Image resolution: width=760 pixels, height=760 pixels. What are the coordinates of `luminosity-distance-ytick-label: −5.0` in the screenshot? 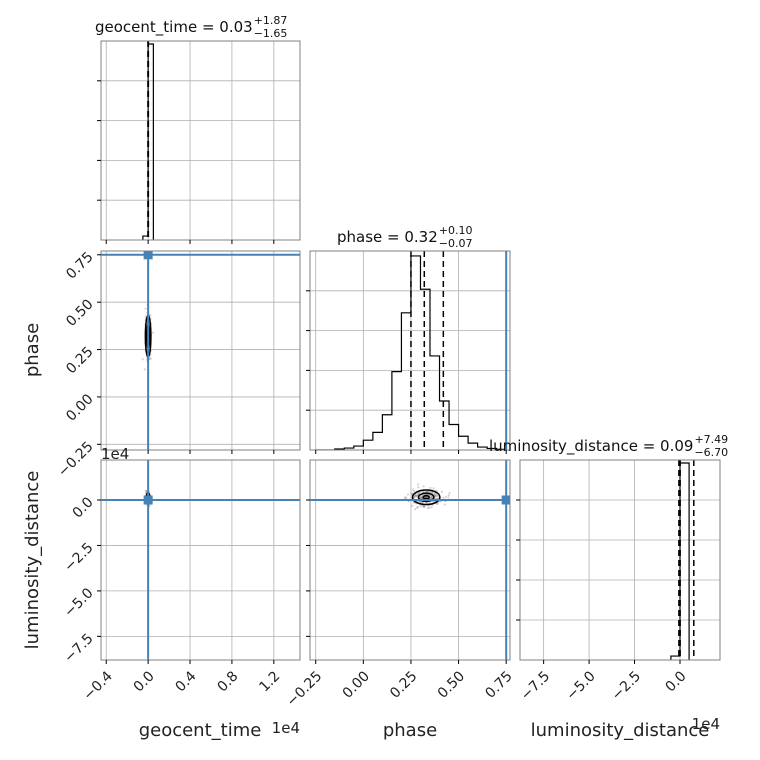 It's located at (78, 602).